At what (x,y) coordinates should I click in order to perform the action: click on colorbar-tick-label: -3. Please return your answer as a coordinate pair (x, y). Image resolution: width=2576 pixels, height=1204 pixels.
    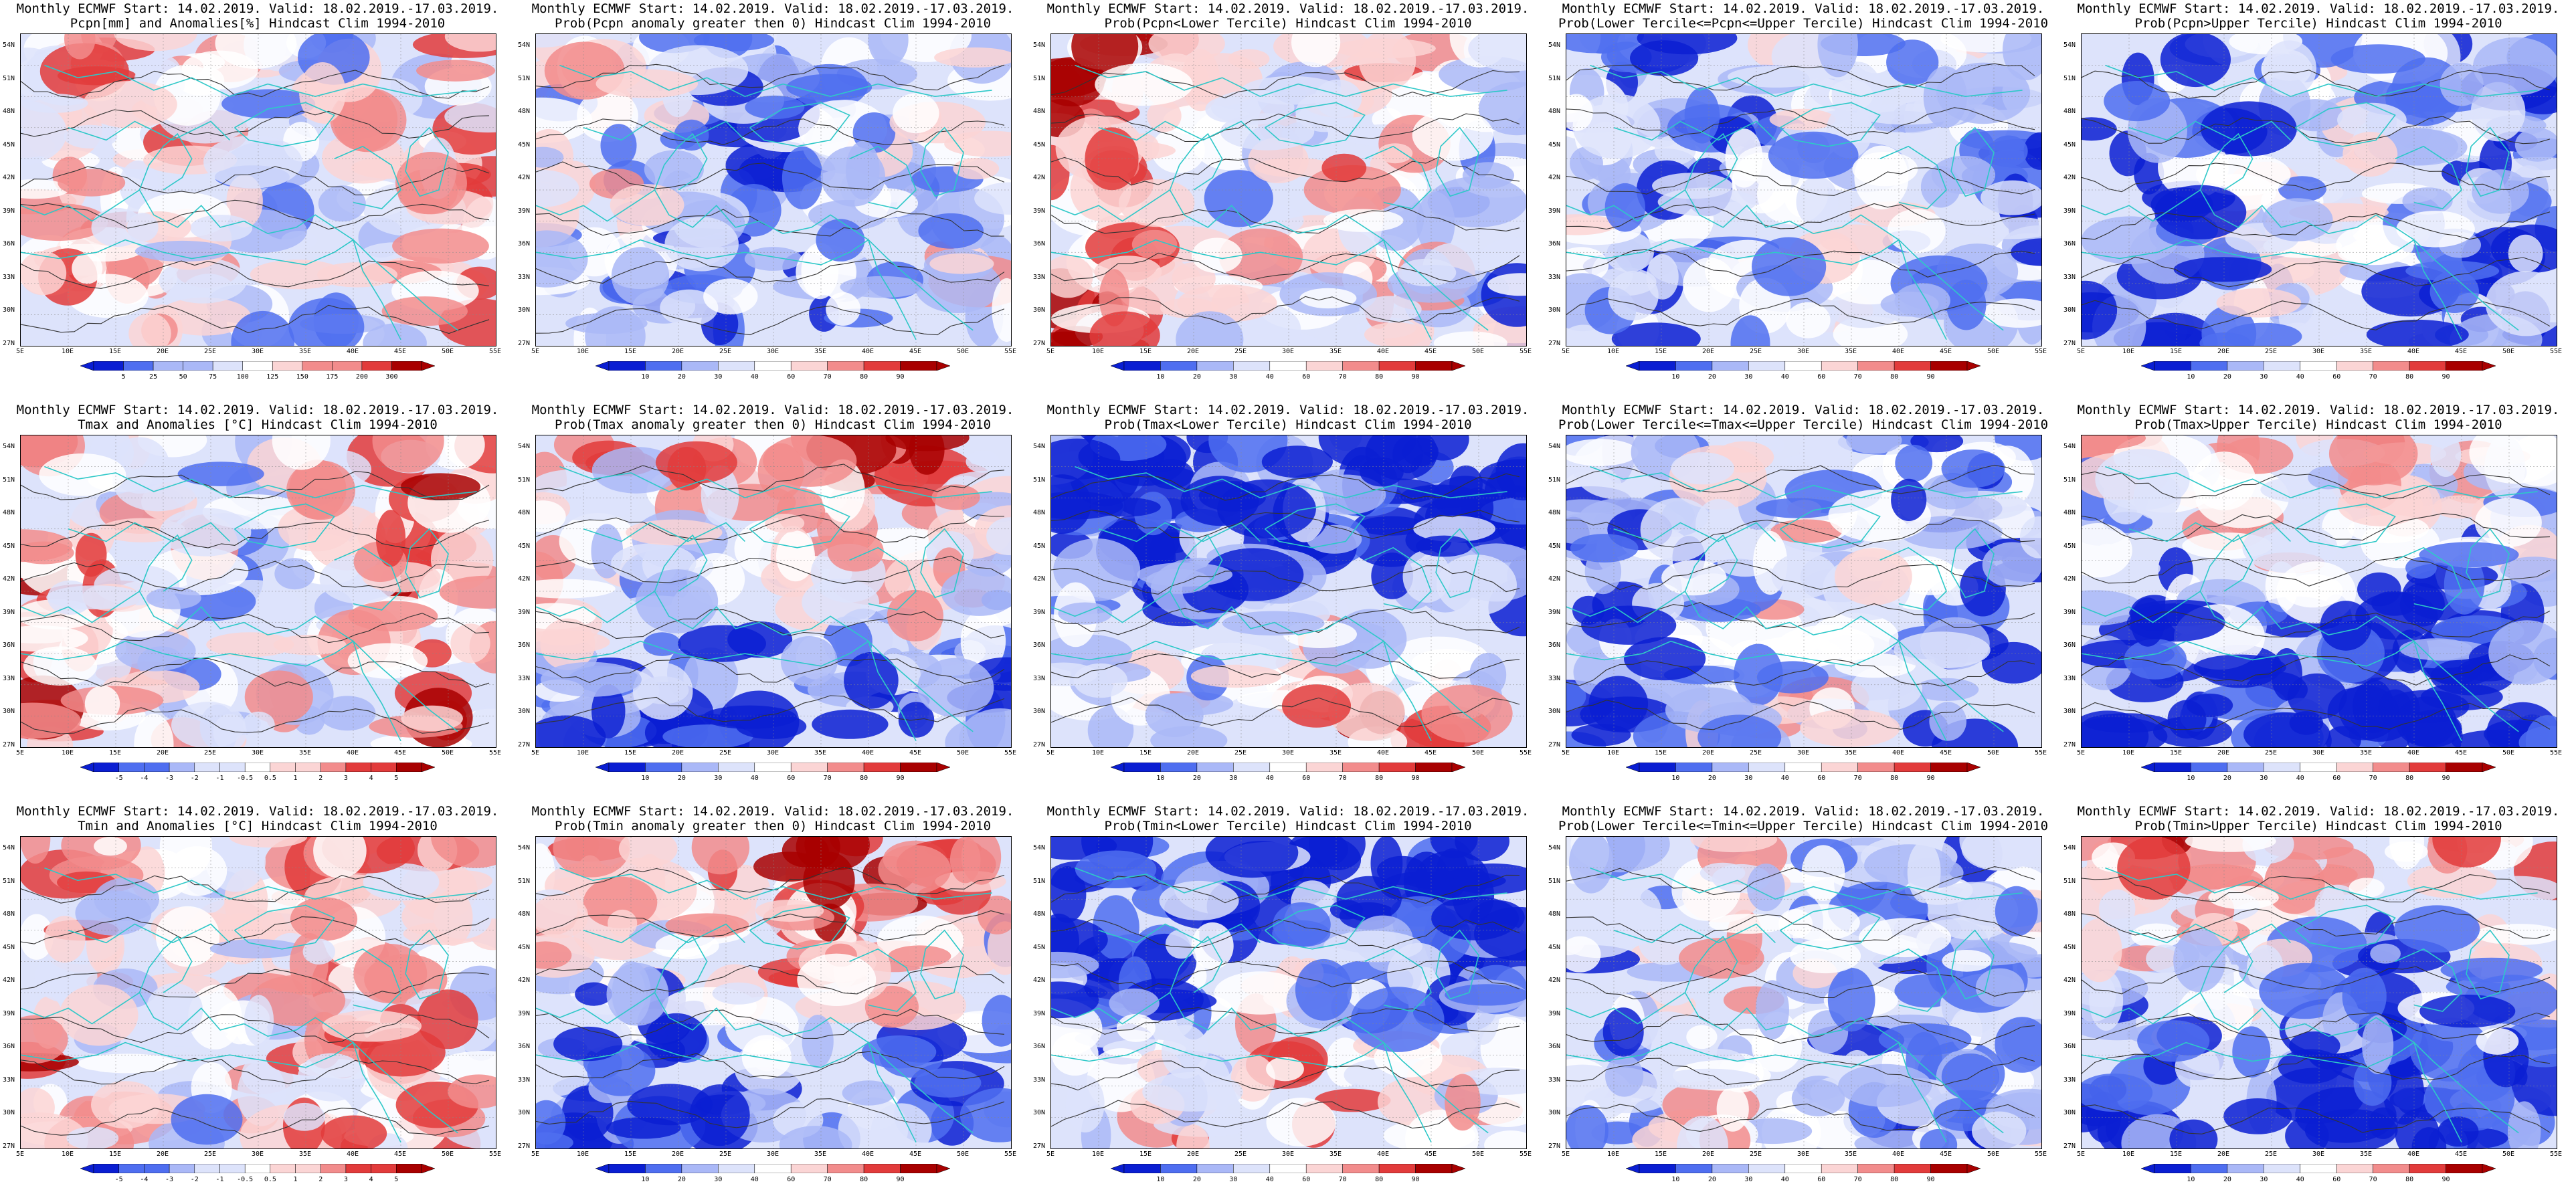
    Looking at the image, I should click on (169, 778).